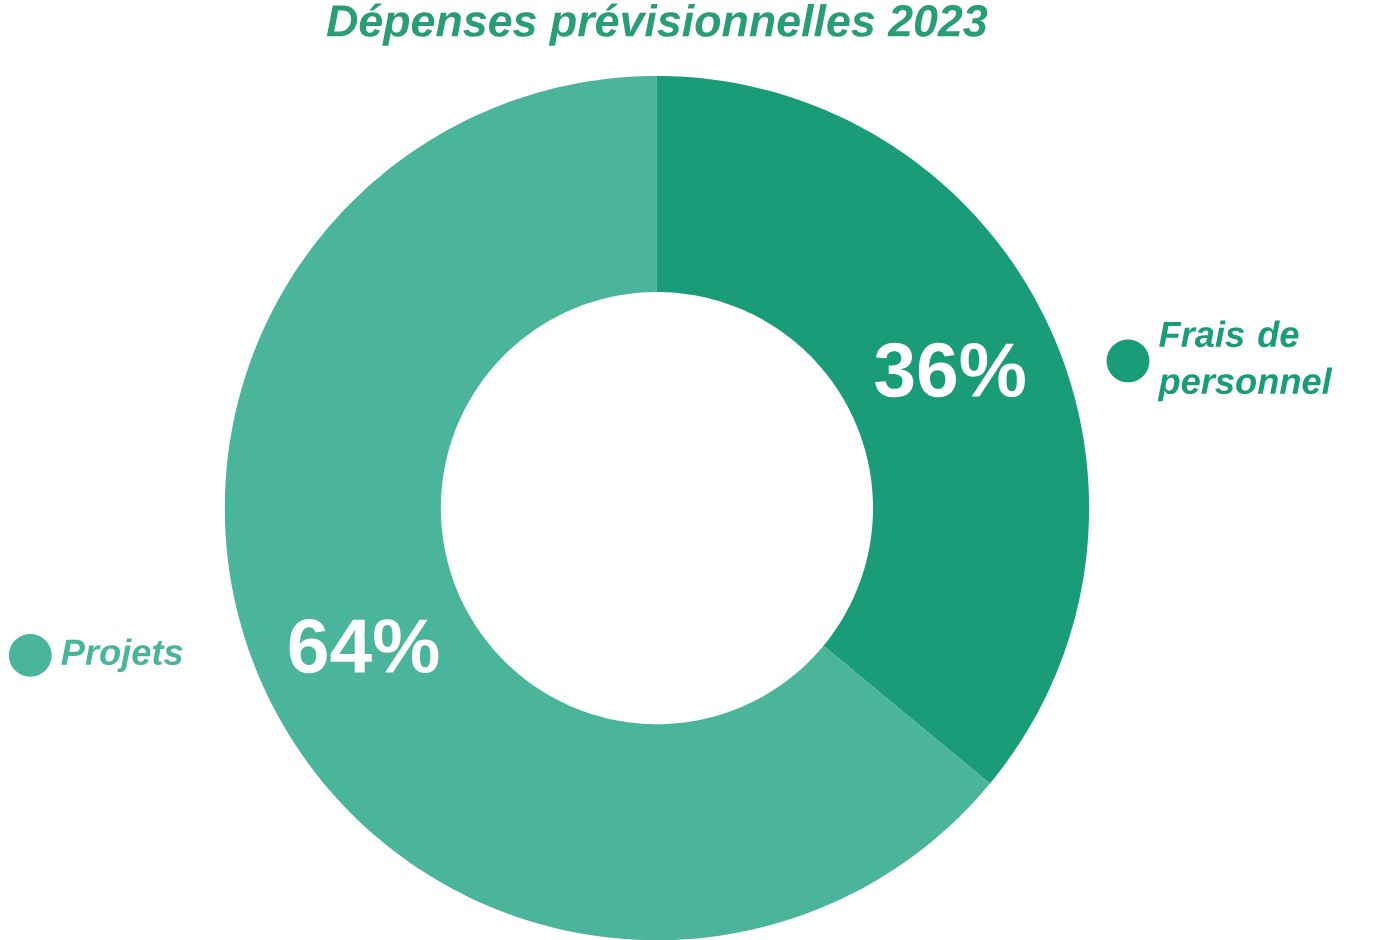  Describe the element at coordinates (1245, 361) in the screenshot. I see `legend-label: Frais de personnel` at that location.